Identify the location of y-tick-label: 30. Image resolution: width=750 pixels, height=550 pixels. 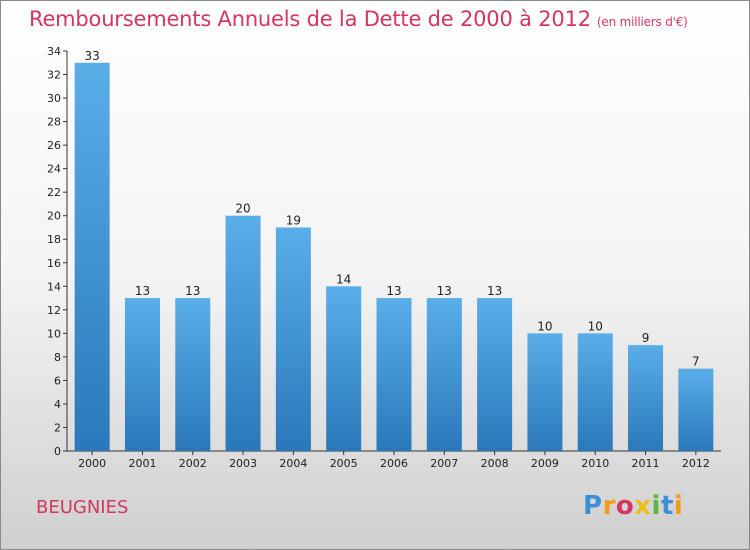
(54, 98).